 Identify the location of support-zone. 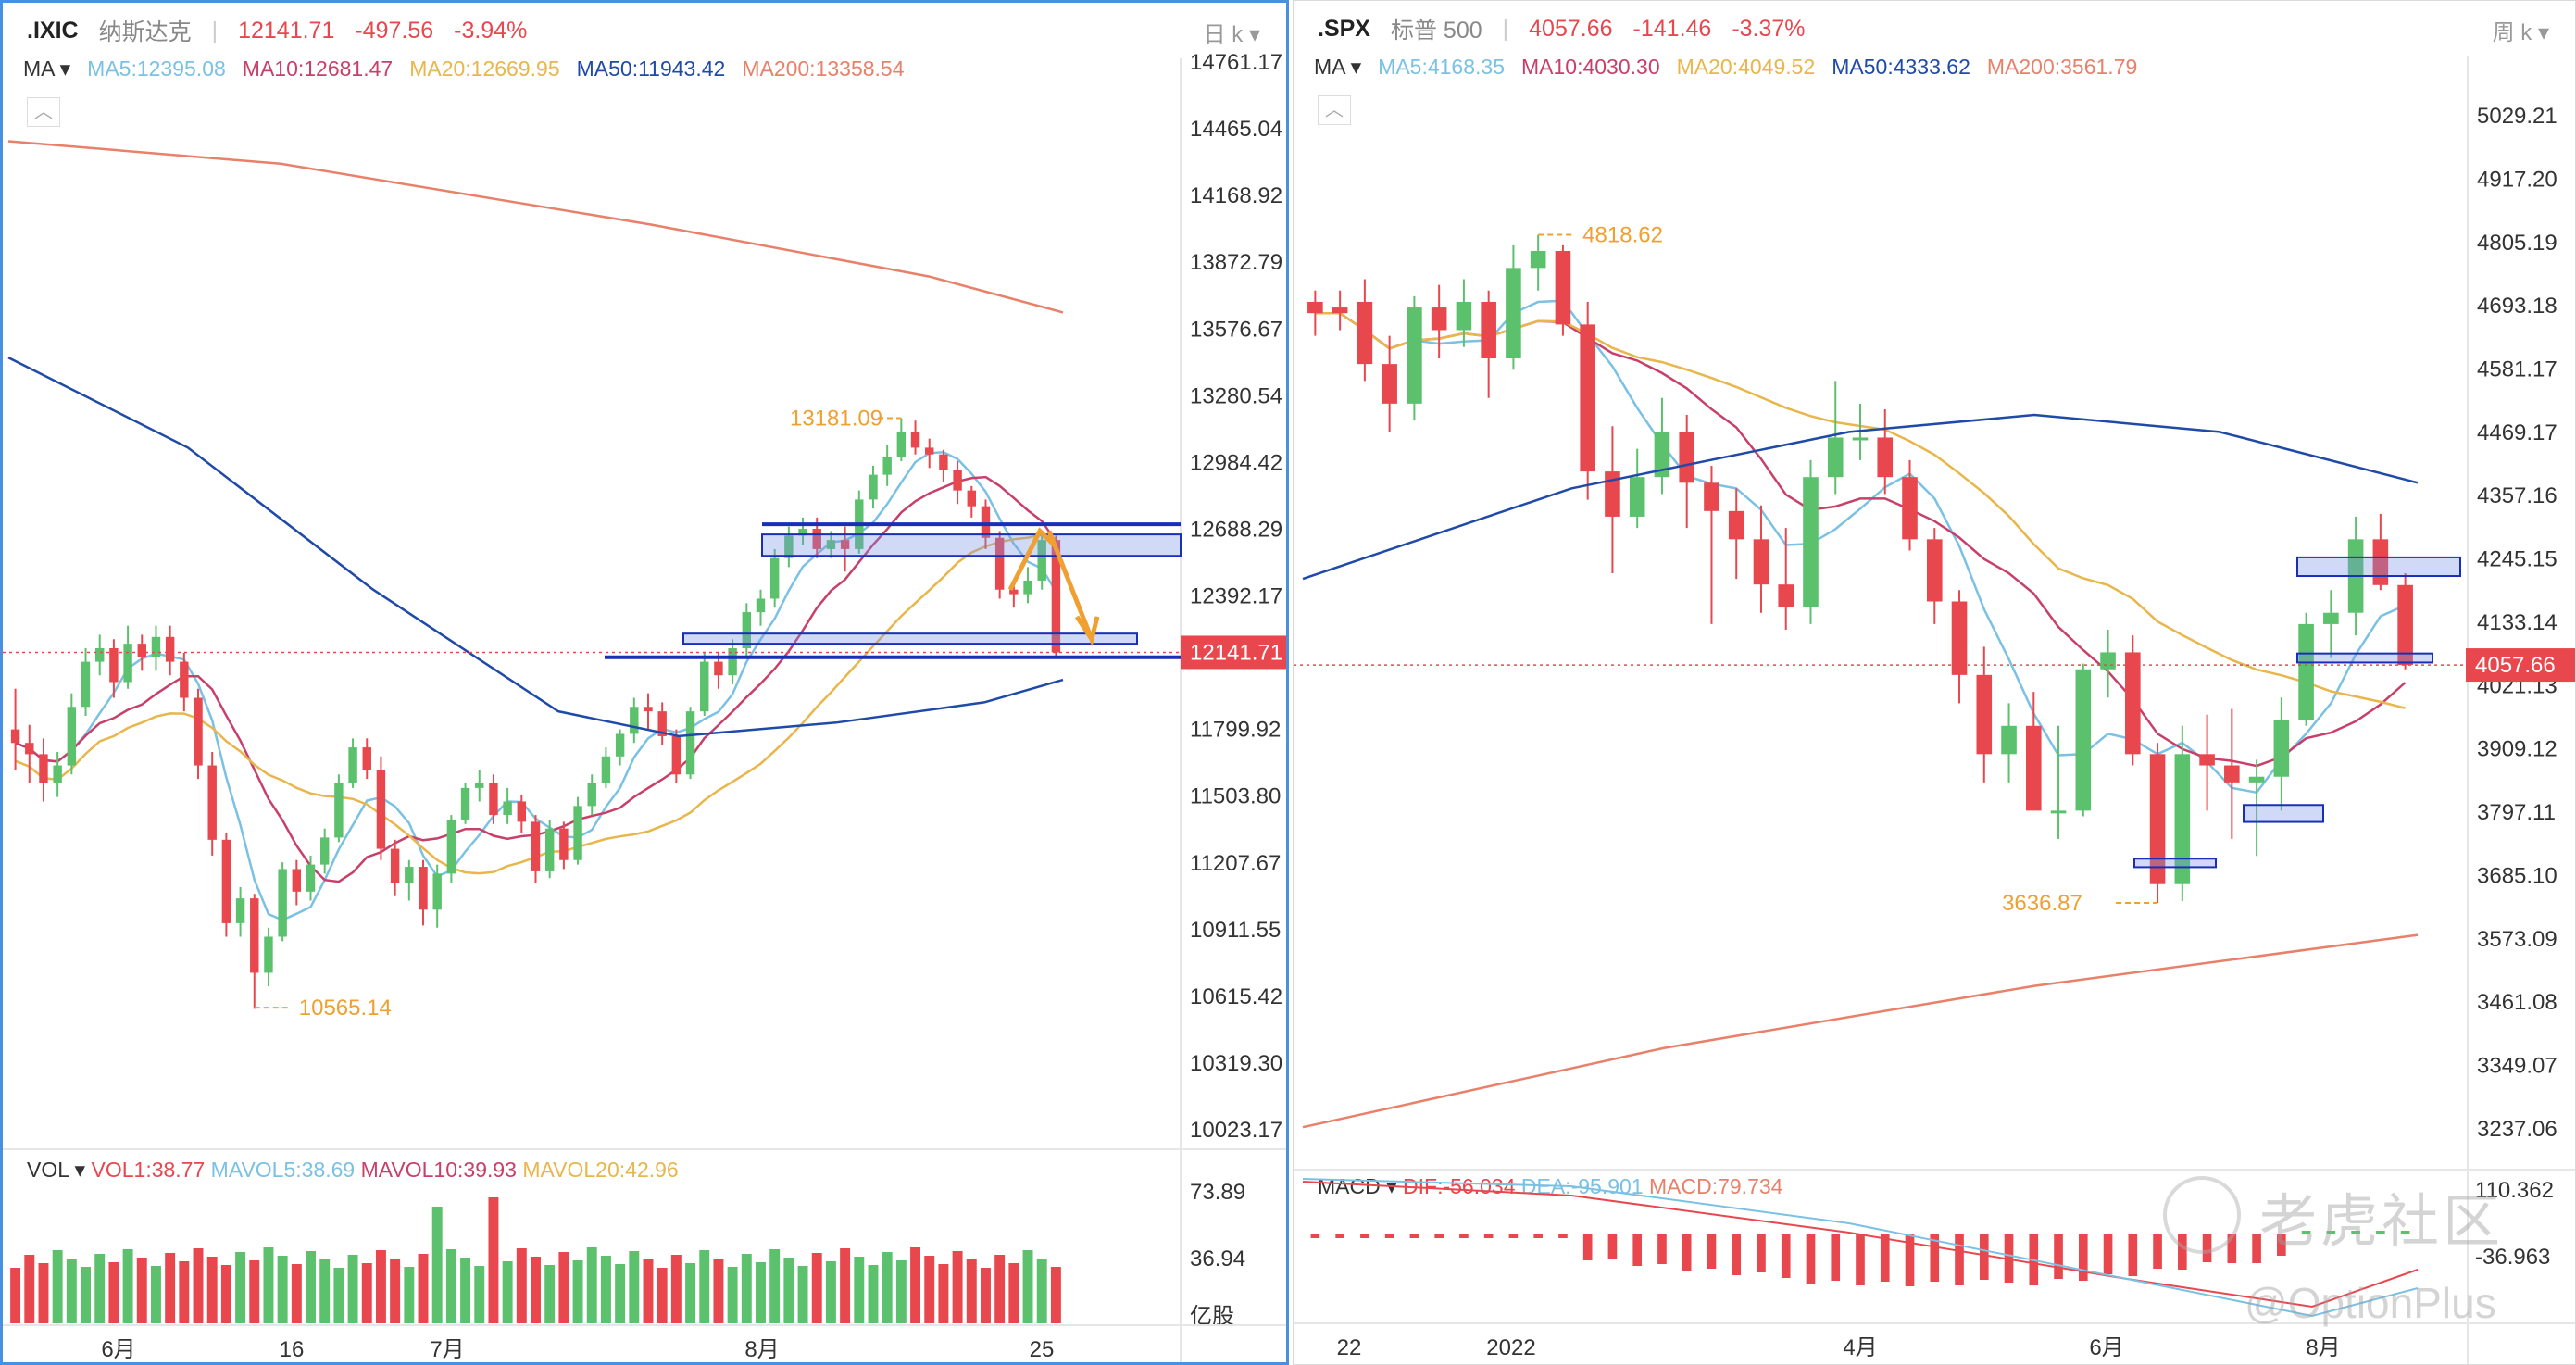
(2175, 863).